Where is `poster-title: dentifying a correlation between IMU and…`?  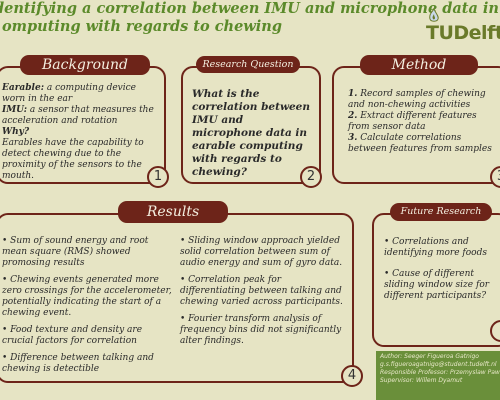
poster-title: dentifying a correlation between IMU and… is located at coordinates (250, 18).